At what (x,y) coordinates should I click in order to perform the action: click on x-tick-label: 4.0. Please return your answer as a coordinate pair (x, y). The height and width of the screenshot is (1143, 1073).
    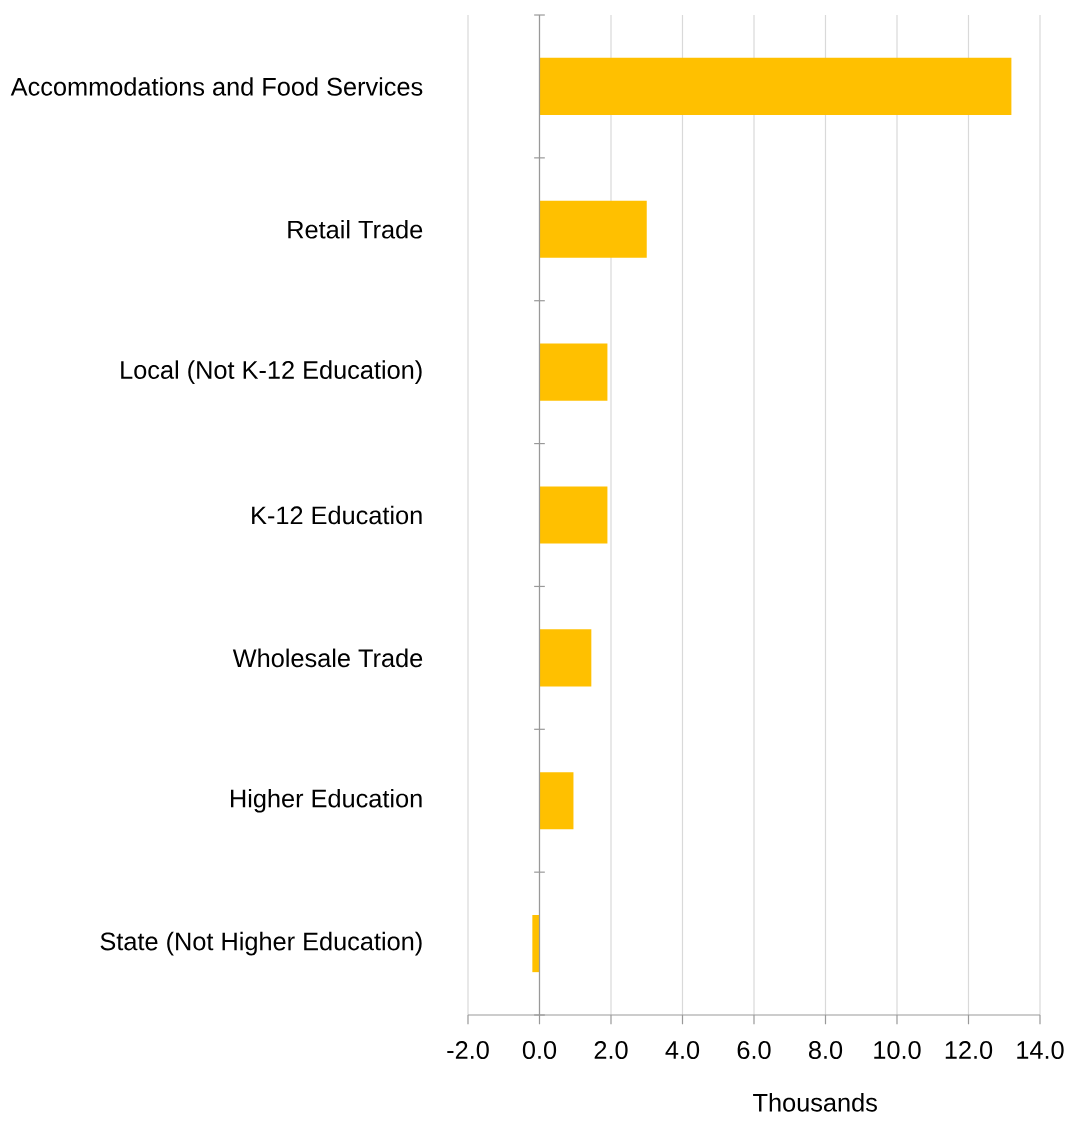
    Looking at the image, I should click on (682, 1050).